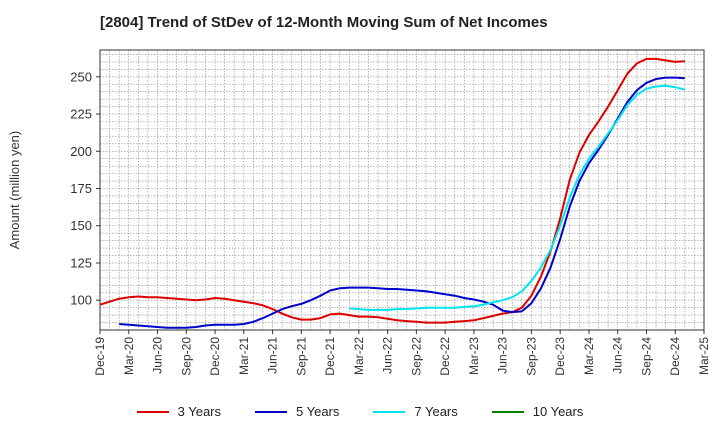 This screenshot has height=440, width=720. Describe the element at coordinates (100, 356) in the screenshot. I see `x-tick-label: Dec-19` at that location.